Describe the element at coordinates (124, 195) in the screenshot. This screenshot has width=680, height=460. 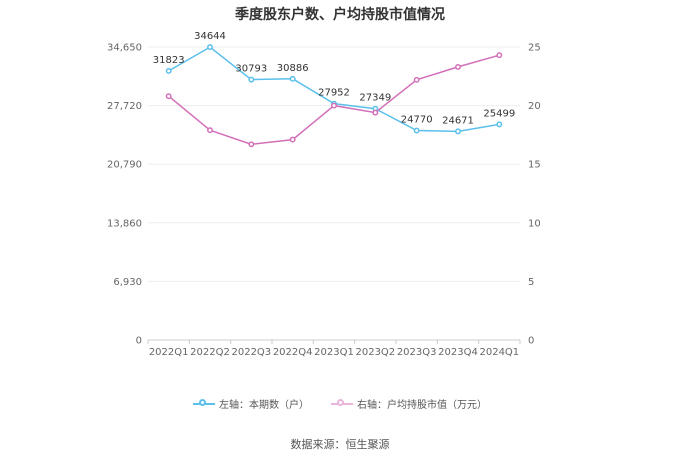
I see `left-axis-ticks: 0 6,930 13,860 20,790 27,720 34,650` at that location.